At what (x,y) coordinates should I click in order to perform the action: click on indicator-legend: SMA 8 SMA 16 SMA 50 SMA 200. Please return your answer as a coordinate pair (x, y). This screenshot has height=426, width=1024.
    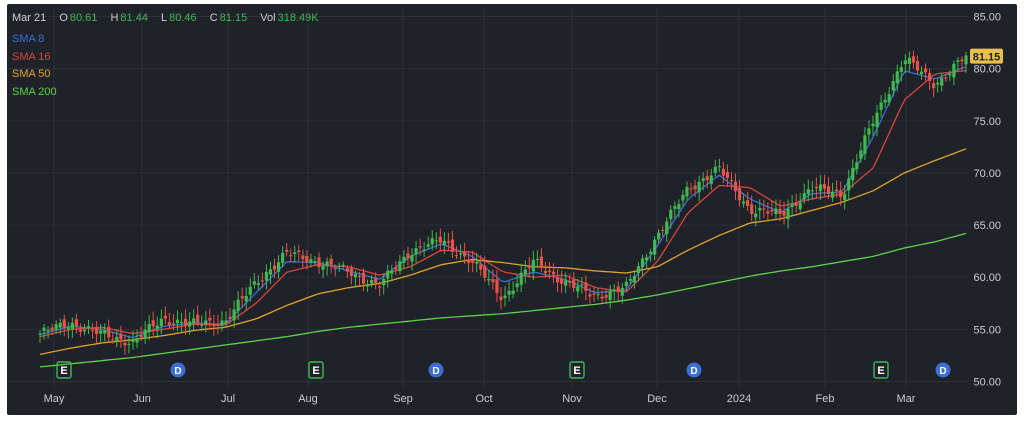
    Looking at the image, I should click on (34, 66).